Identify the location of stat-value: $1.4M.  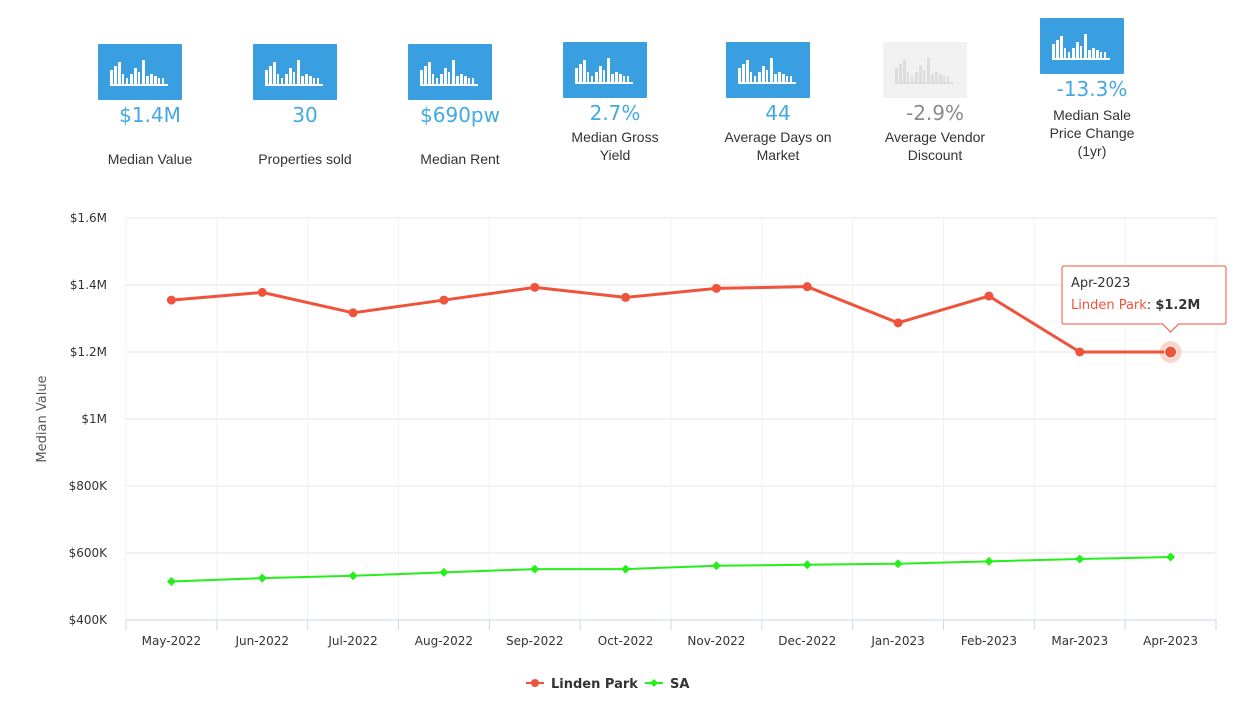
(150, 115).